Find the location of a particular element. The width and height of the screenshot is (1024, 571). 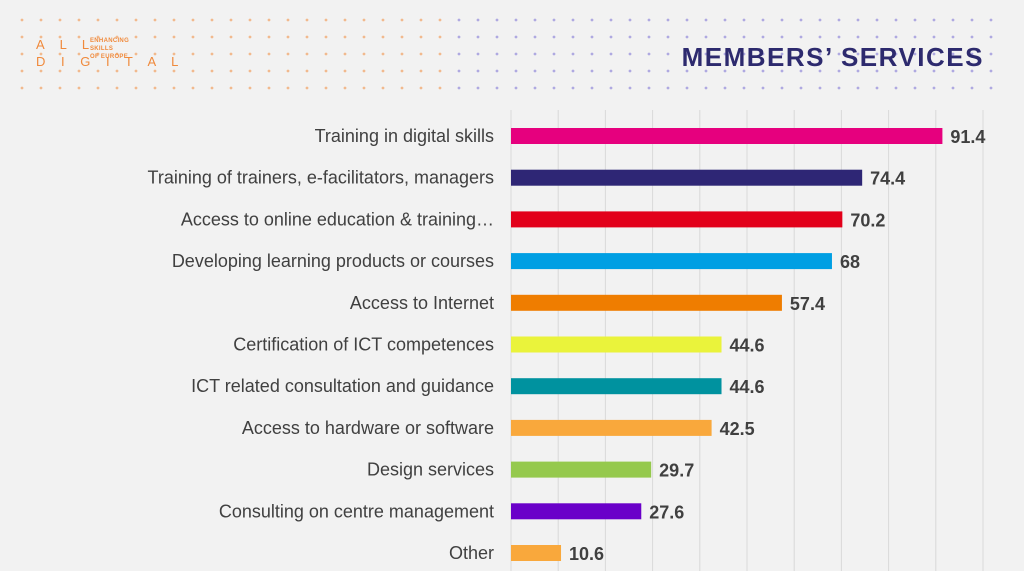

category-label: Certification of ICT competences is located at coordinates (363, 345).